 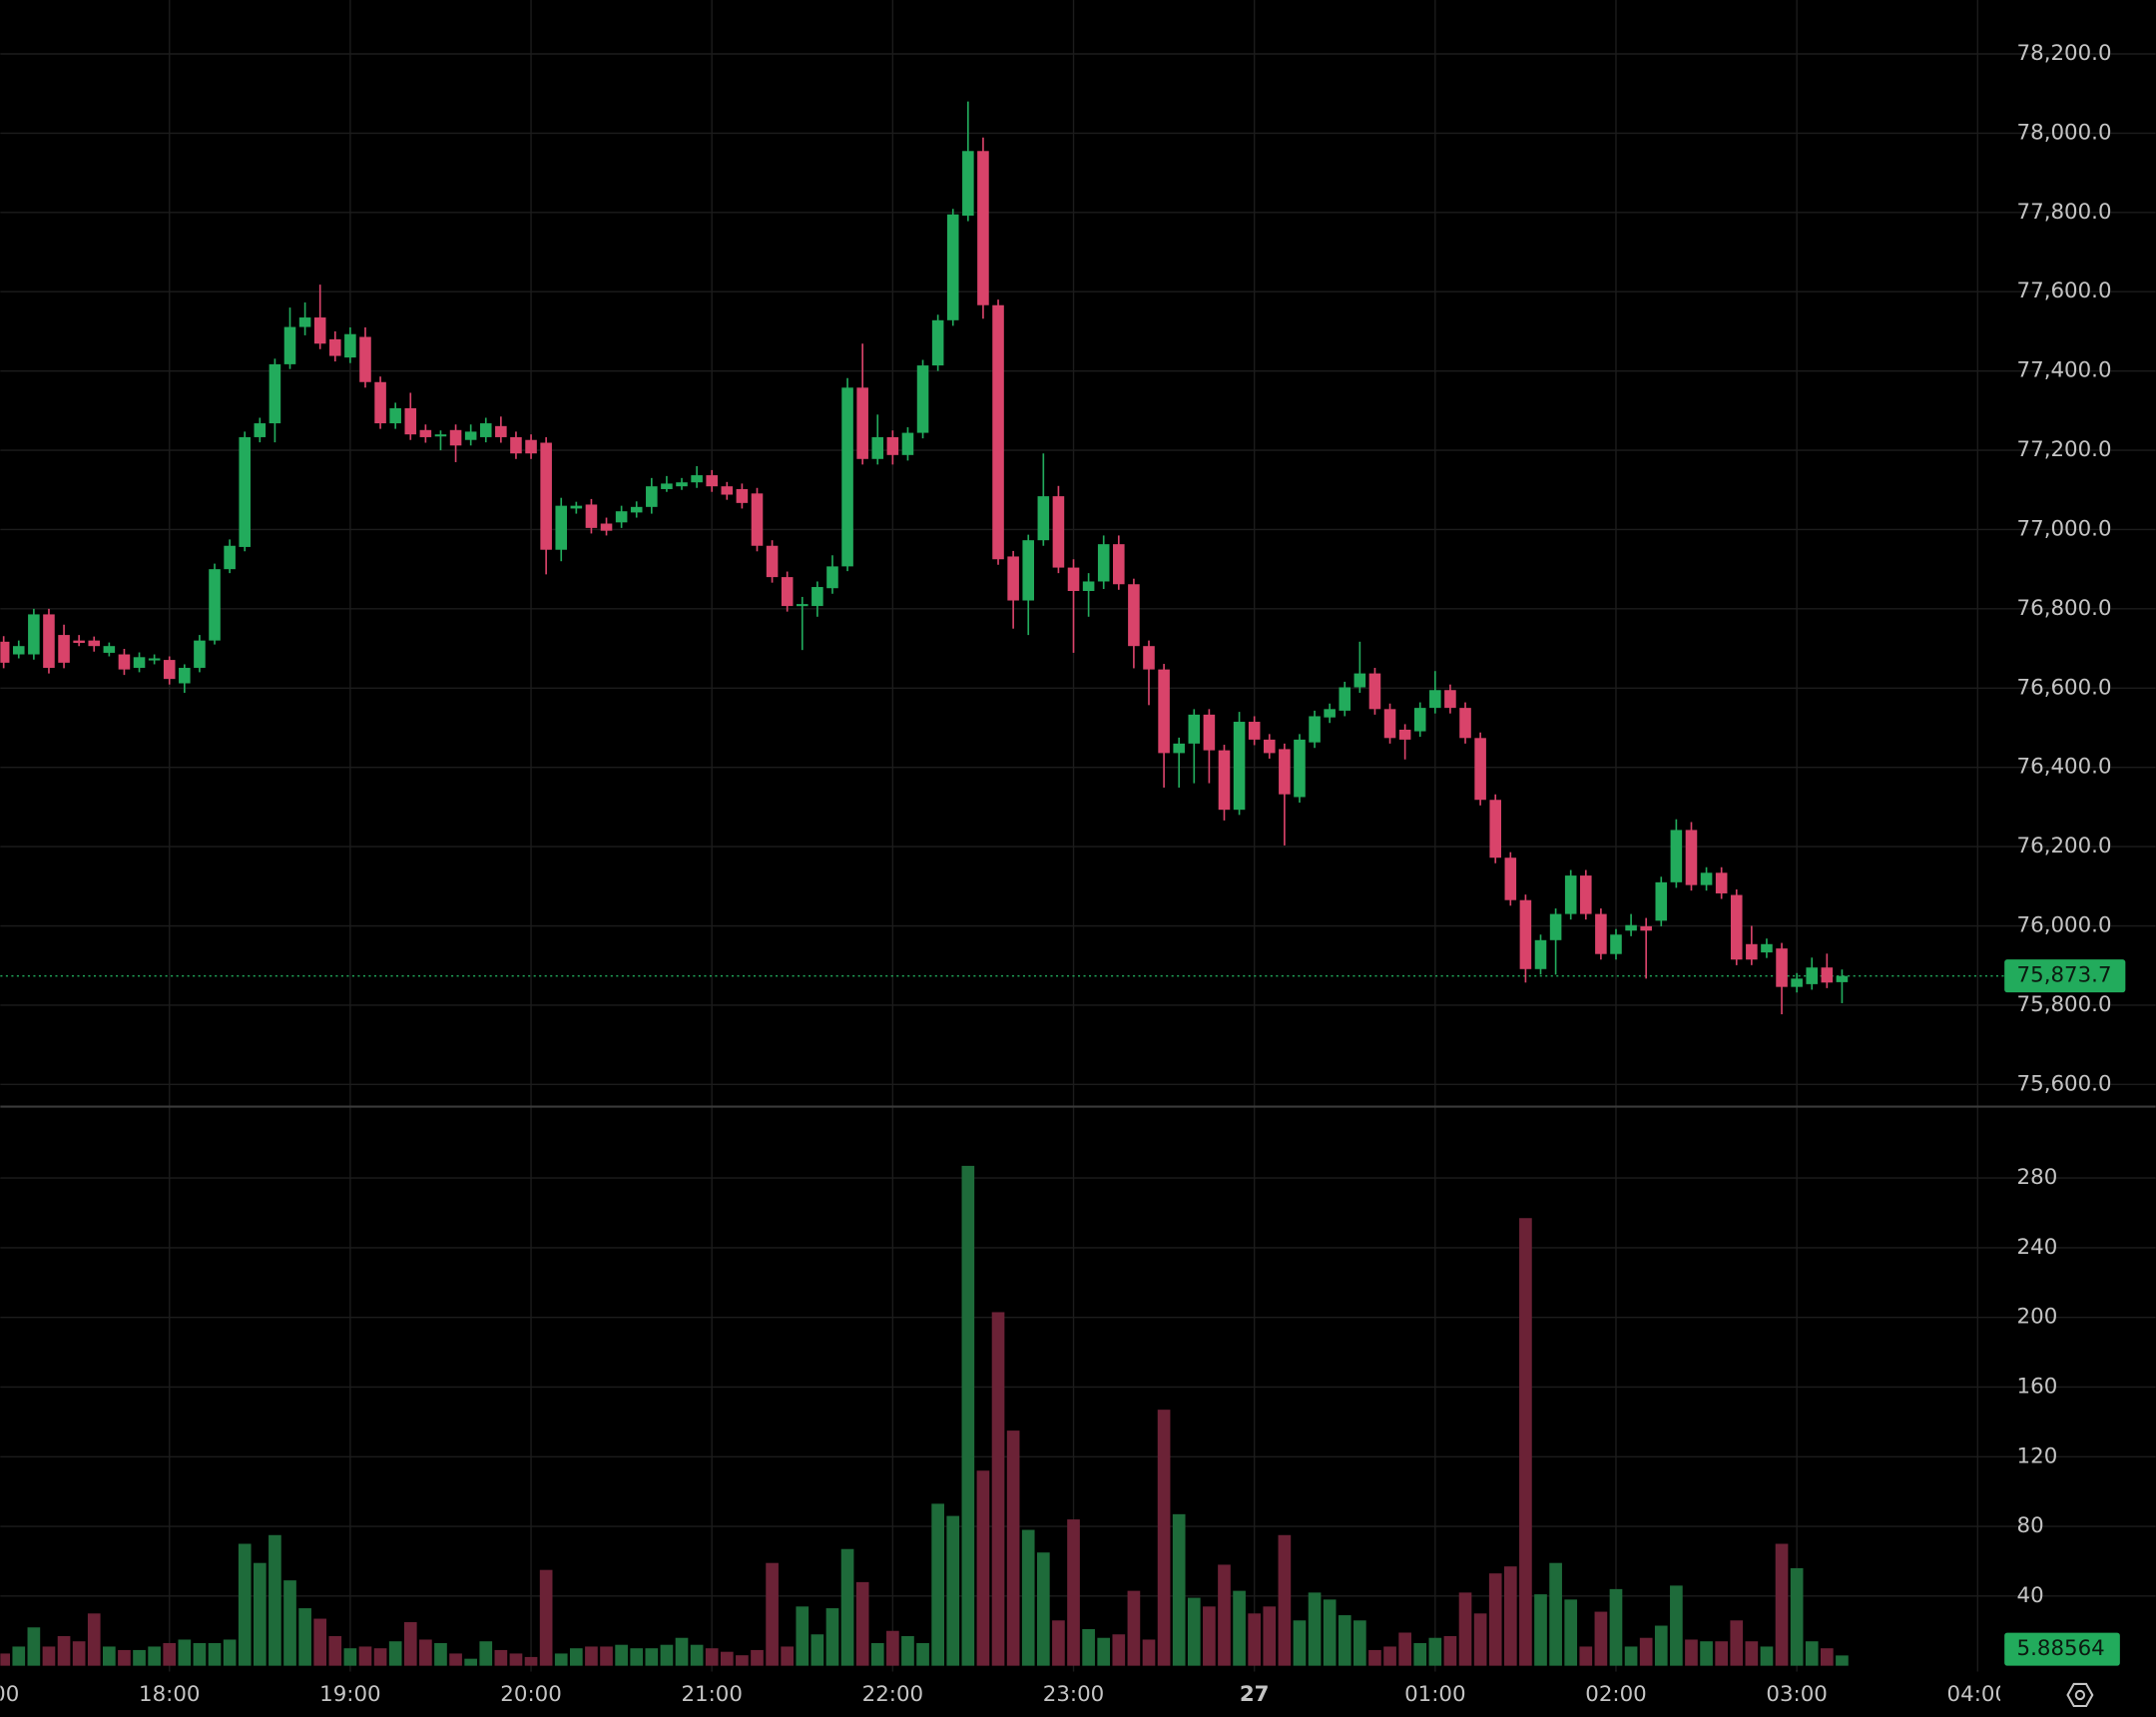 I want to click on last-price-badge, so click(x=2065, y=976).